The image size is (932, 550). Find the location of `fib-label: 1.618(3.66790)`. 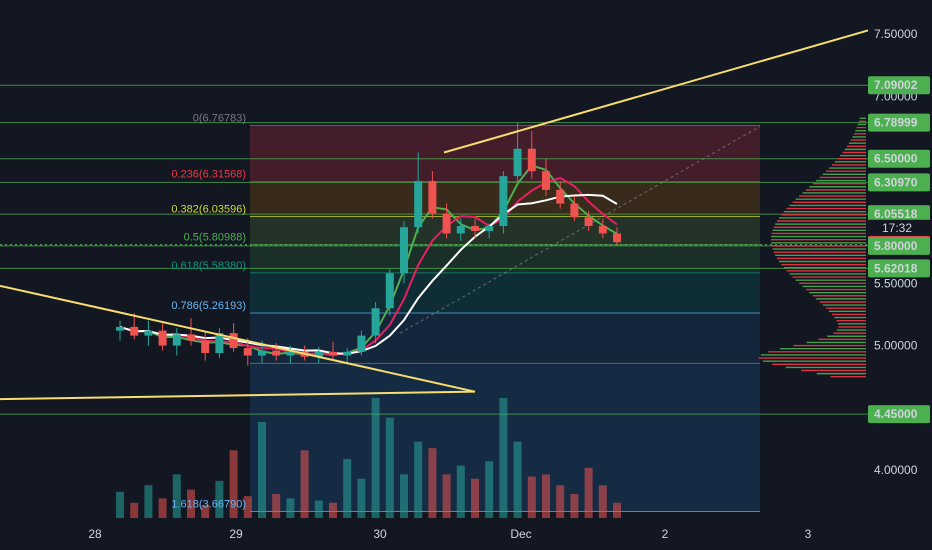

fib-label: 1.618(3.66790) is located at coordinates (208, 505).